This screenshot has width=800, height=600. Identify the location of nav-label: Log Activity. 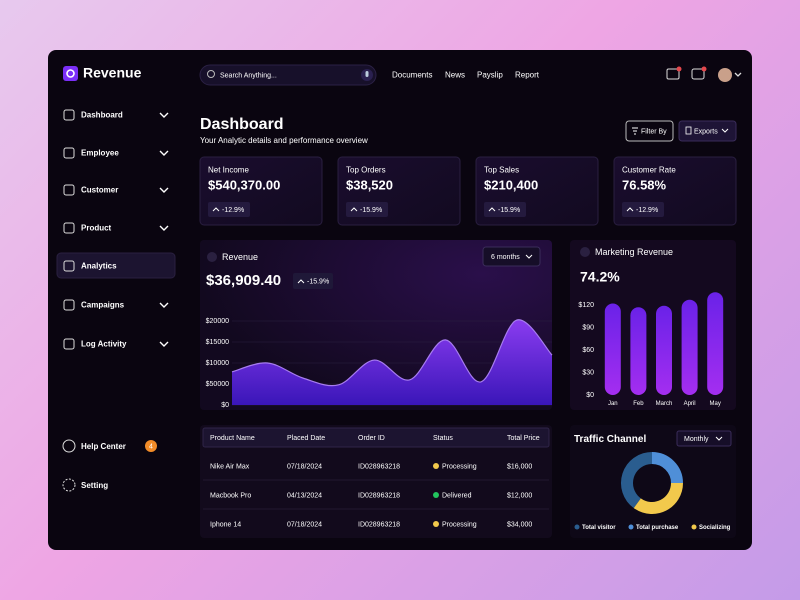
(104, 344).